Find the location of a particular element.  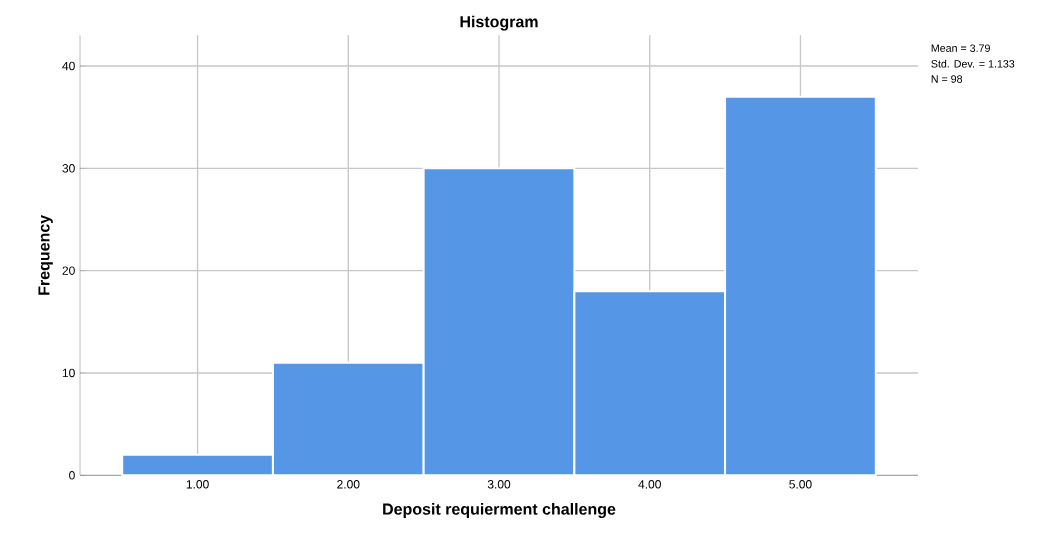

text: Std. Dev. = 1.133 is located at coordinates (973, 63).